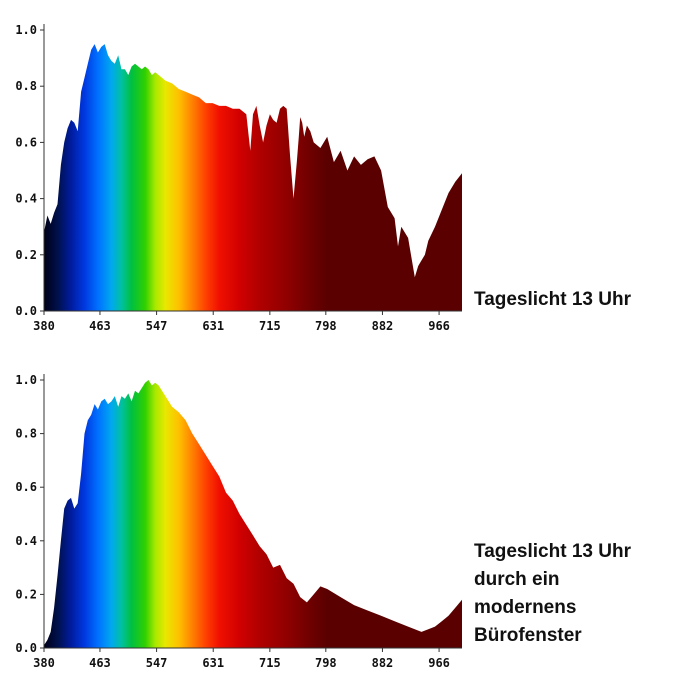 The width and height of the screenshot is (691, 692). What do you see at coordinates (525, 607) in the screenshot?
I see `caption-line: modernens` at bounding box center [525, 607].